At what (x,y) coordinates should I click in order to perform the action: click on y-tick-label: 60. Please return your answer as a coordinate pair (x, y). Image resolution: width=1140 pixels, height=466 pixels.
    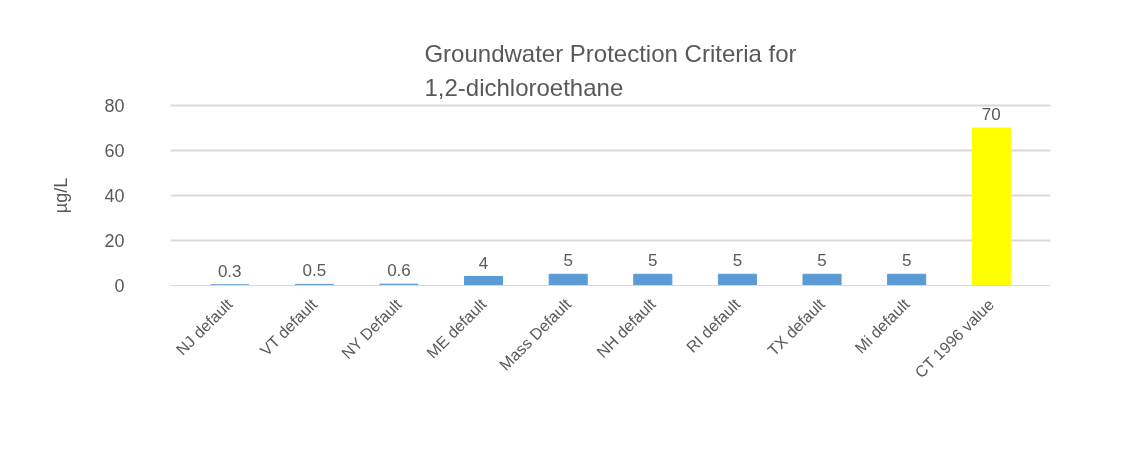
    Looking at the image, I should click on (114, 151).